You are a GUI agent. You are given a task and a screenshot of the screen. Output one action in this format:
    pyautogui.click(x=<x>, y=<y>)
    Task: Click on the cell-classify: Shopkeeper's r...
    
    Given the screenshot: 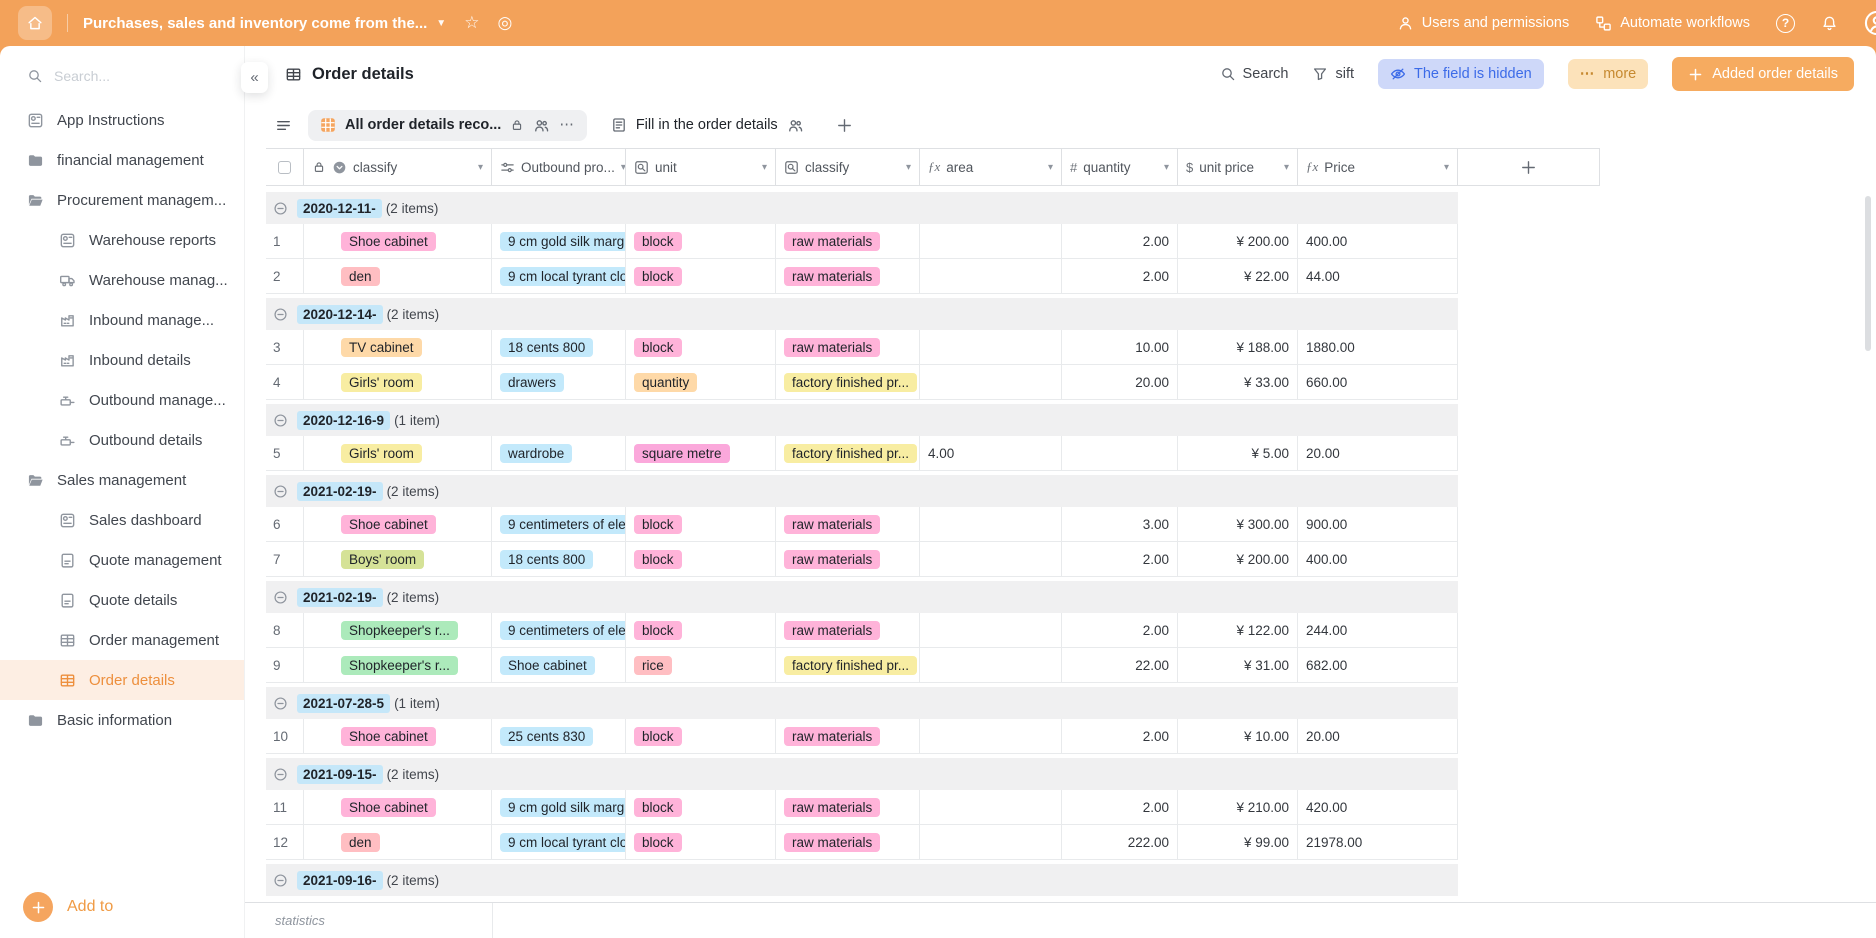 What is the action you would take?
    pyautogui.click(x=398, y=630)
    